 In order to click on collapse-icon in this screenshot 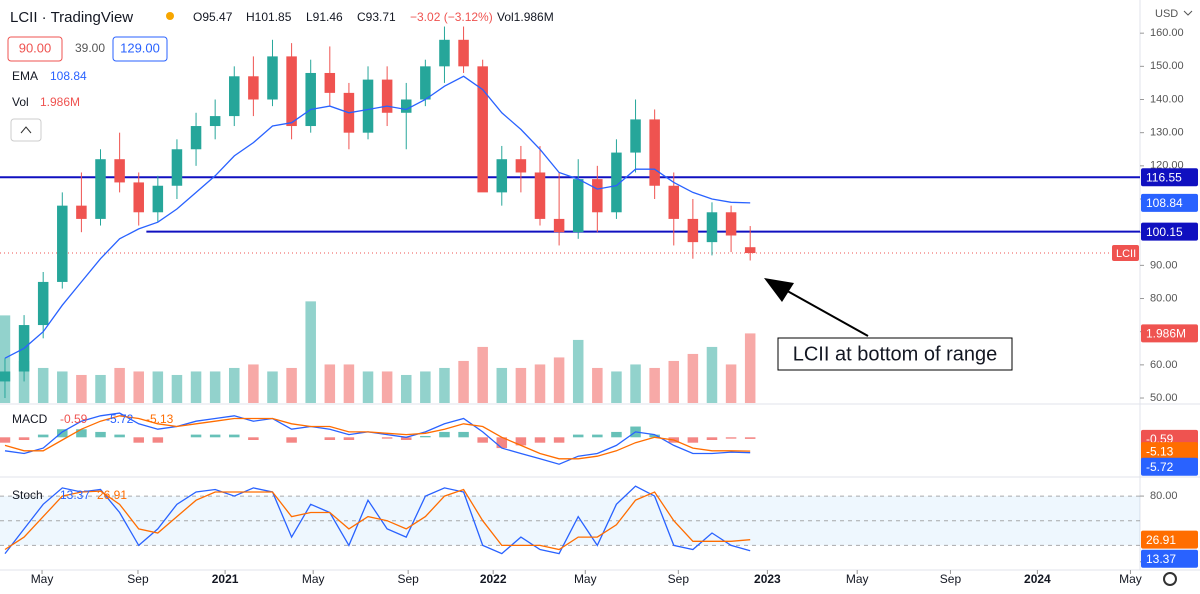, I will do `click(26, 130)`.